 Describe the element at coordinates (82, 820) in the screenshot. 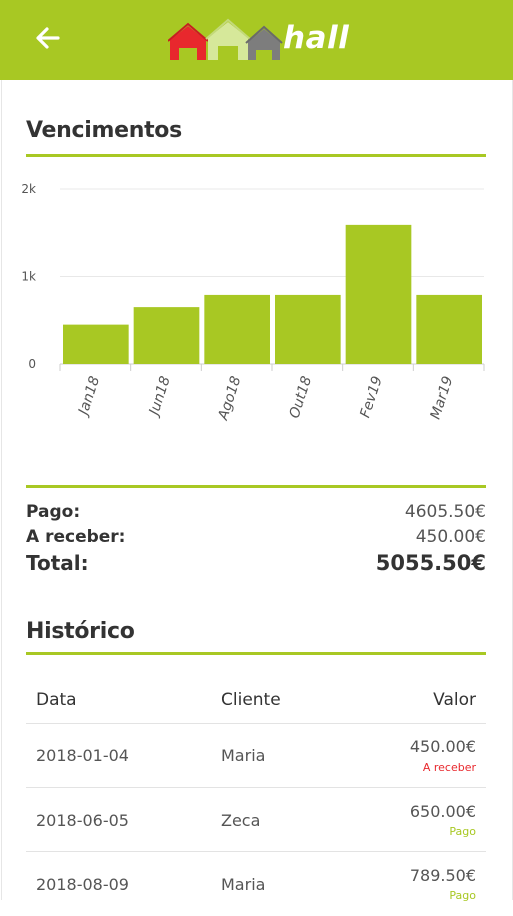

I see `row-date: 2018-06-05` at that location.